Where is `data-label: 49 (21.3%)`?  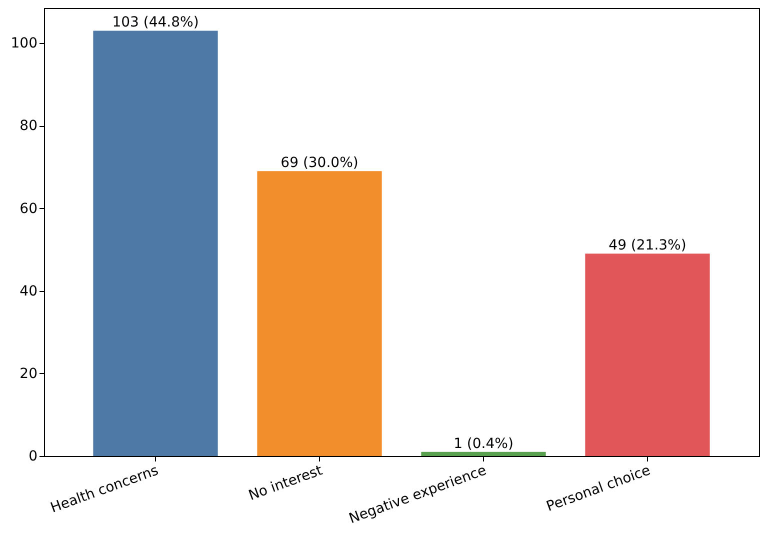
data-label: 49 (21.3%) is located at coordinates (647, 246).